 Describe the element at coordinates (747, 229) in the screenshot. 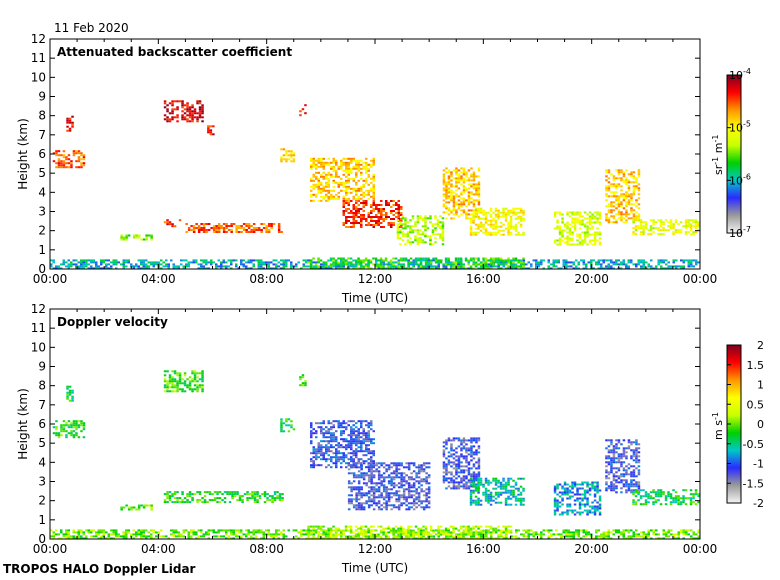

I see `colorbar-tick-exponent: -7` at that location.